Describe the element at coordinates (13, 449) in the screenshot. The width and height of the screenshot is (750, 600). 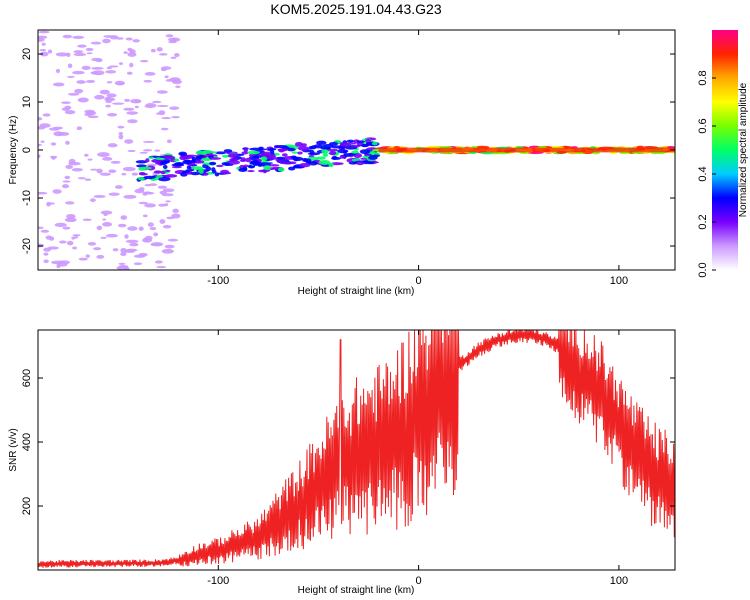
I see `snr-y-label: SNR (v/v)` at that location.